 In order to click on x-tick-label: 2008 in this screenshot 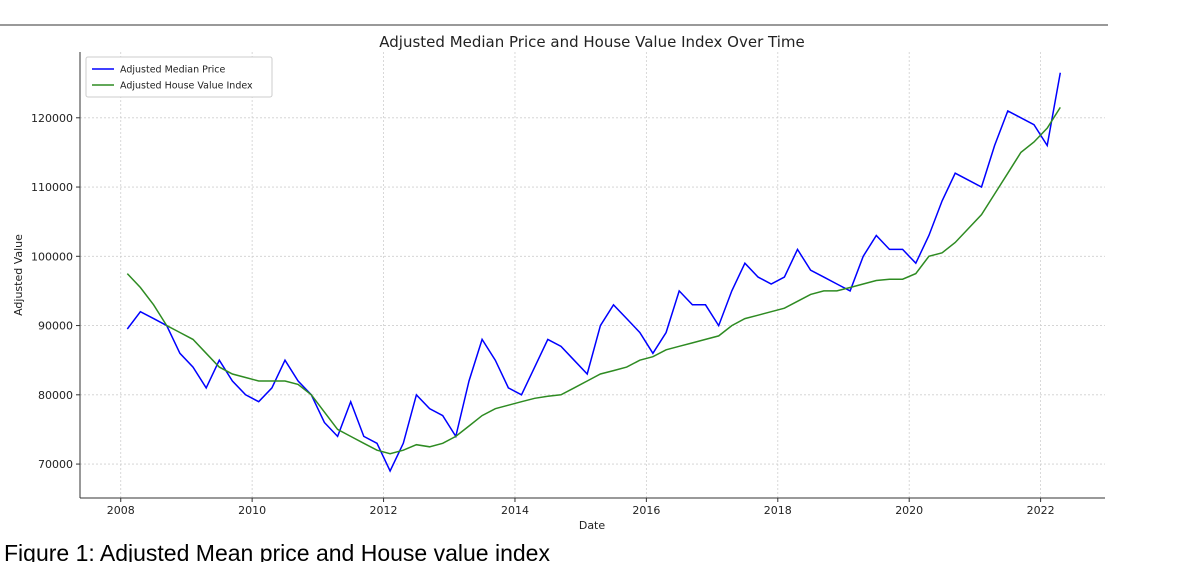, I will do `click(121, 510)`.